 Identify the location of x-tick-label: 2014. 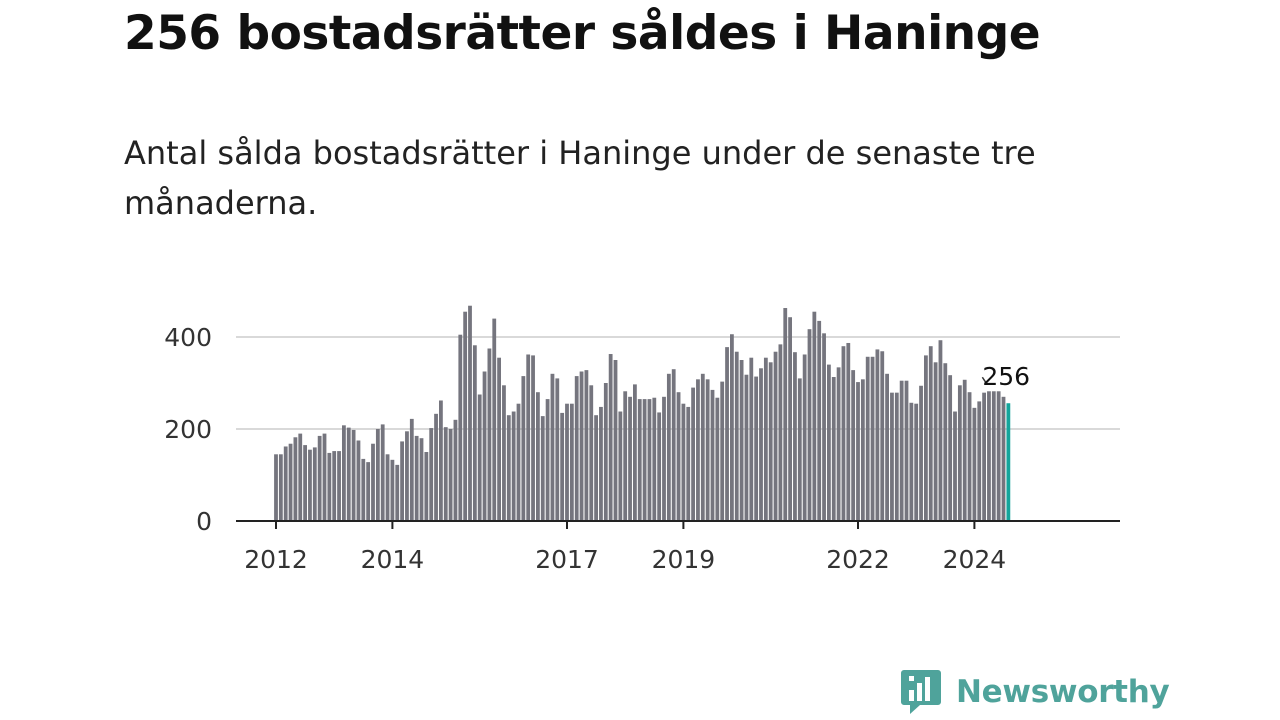
(393, 559).